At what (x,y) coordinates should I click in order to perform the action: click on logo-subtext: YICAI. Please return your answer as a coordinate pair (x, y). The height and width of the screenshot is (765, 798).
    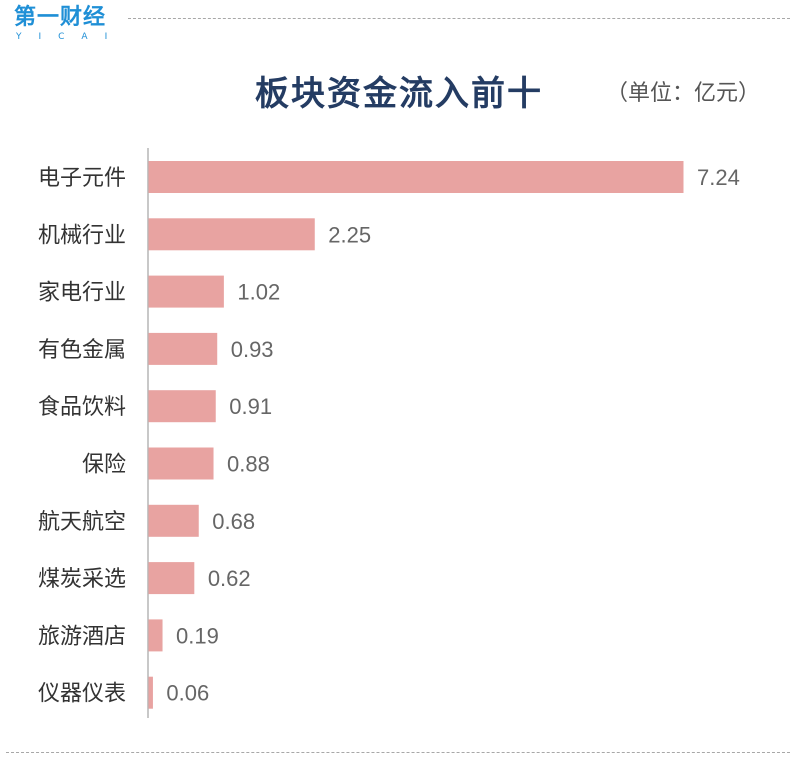
    Looking at the image, I should click on (70, 37).